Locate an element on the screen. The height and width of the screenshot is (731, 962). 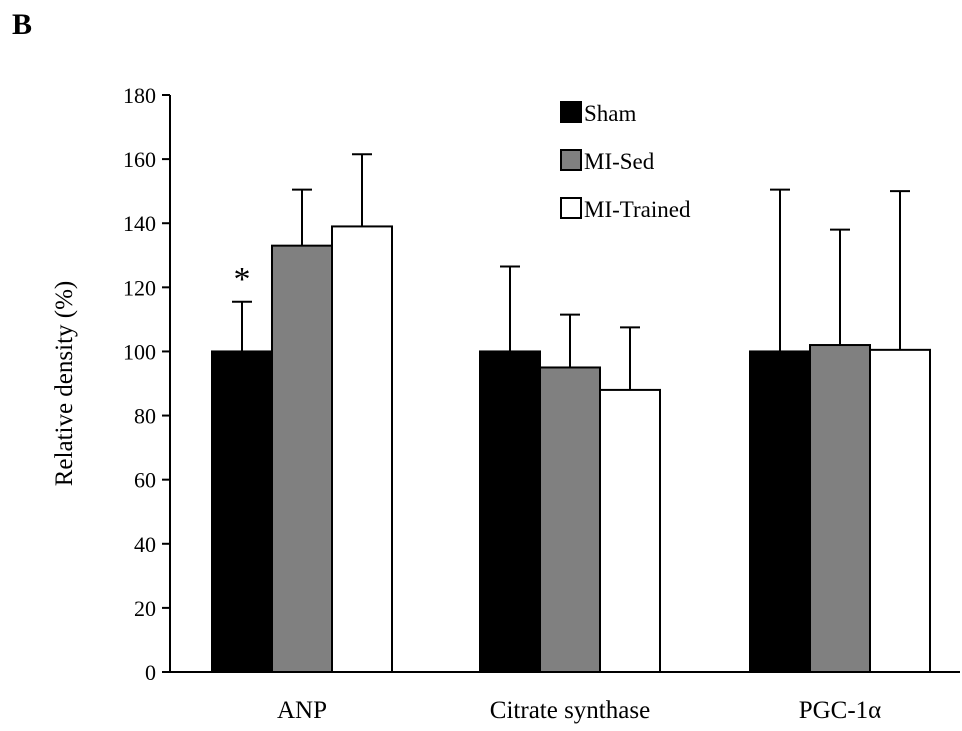
y-tick-label: 0 is located at coordinates (150, 672).